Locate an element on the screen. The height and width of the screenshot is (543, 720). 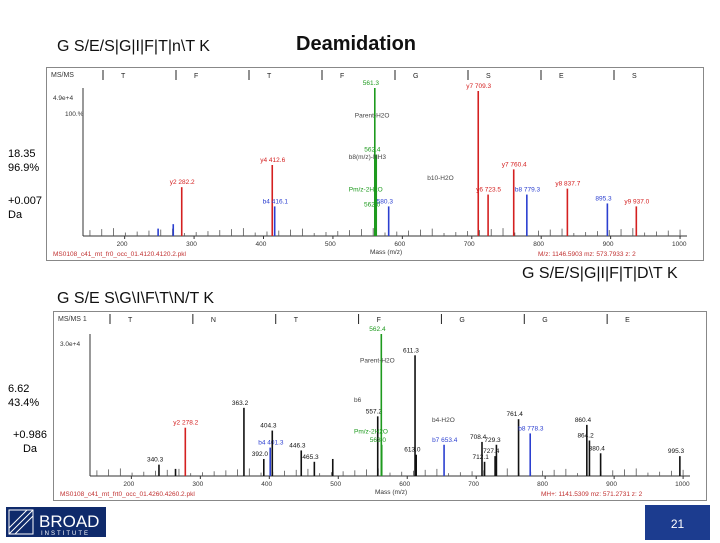
slide-title: Deamidation is located at coordinates (356, 44).